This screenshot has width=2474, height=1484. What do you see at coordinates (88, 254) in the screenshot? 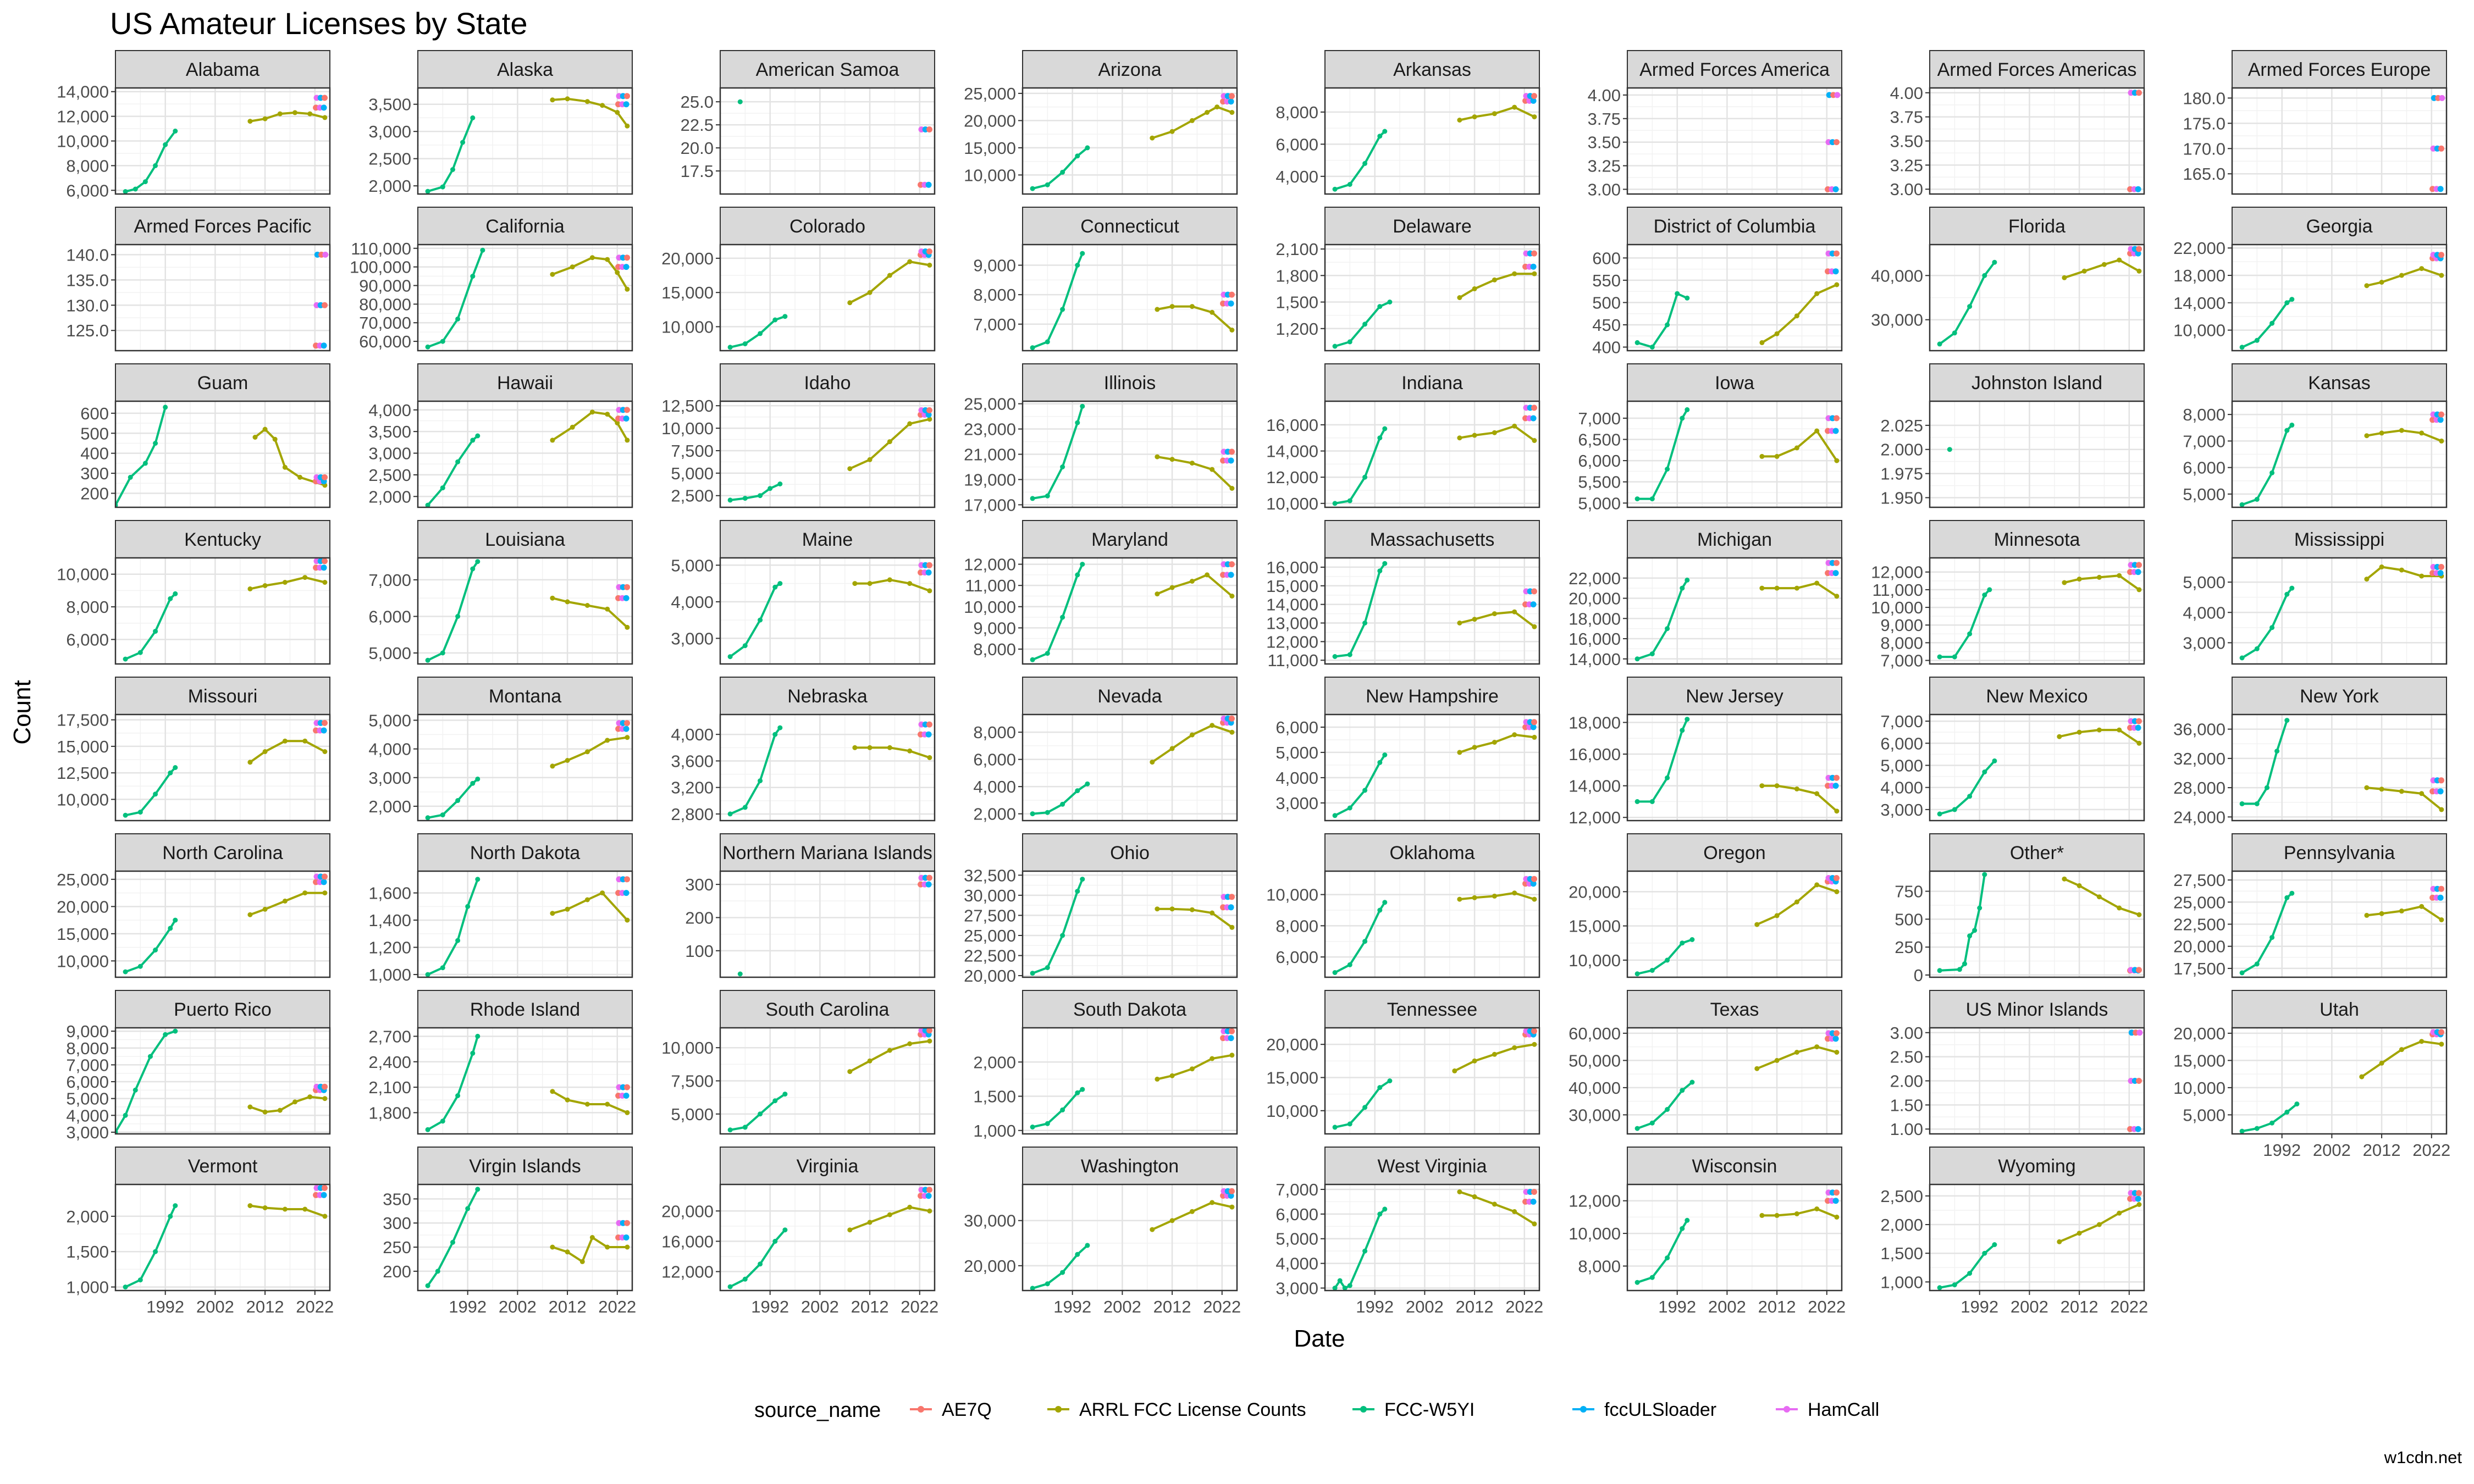
I see `y-tick-label: 140.0` at bounding box center [88, 254].